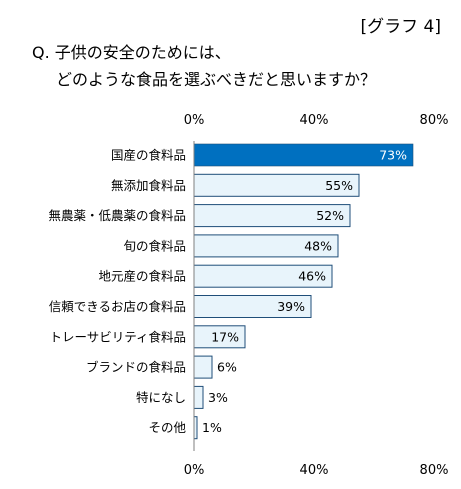  What do you see at coordinates (216, 79) in the screenshot?
I see `question-line-2: どのような食品を選ぶべきだと思いますか？` at bounding box center [216, 79].